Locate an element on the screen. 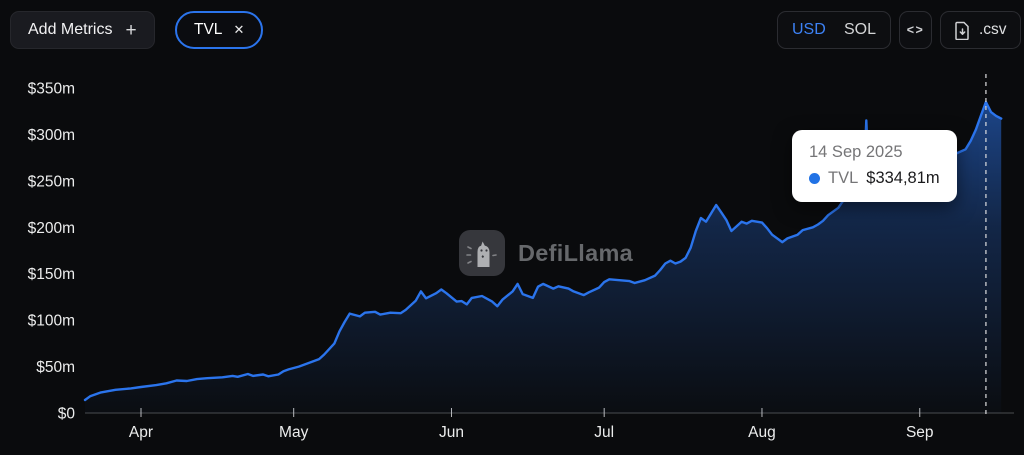  download-csv-button: .csv is located at coordinates (980, 30).